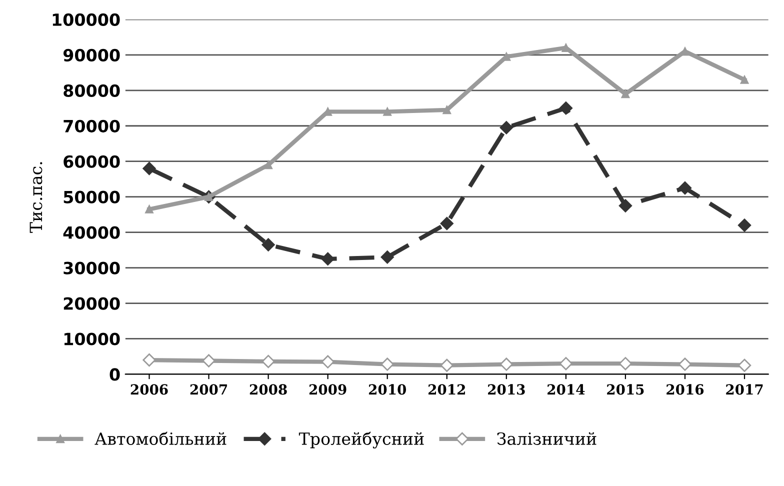 This screenshot has height=486, width=784. What do you see at coordinates (446, 389) in the screenshot?
I see `x-tick-label: 2012` at bounding box center [446, 389].